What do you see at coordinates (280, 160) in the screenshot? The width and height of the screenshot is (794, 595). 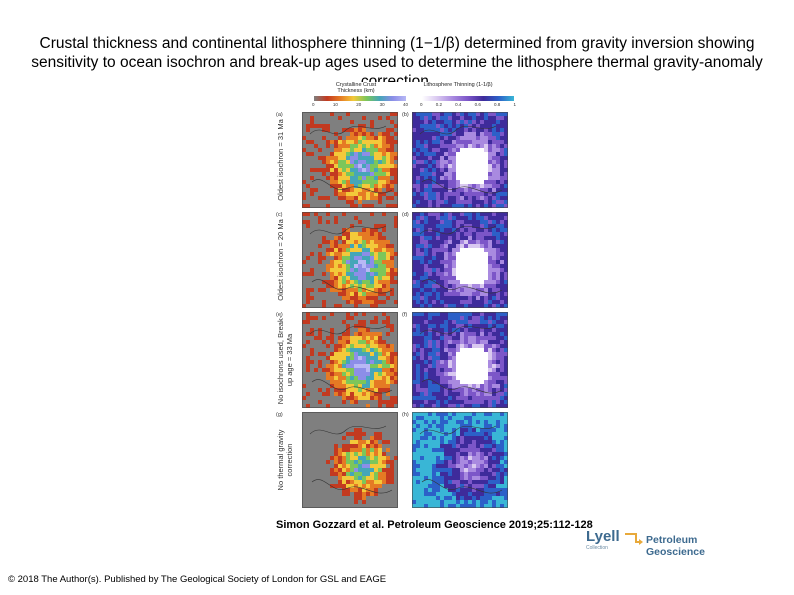 I see `row-label: Oldest isochron = 31 Ma` at bounding box center [280, 160].